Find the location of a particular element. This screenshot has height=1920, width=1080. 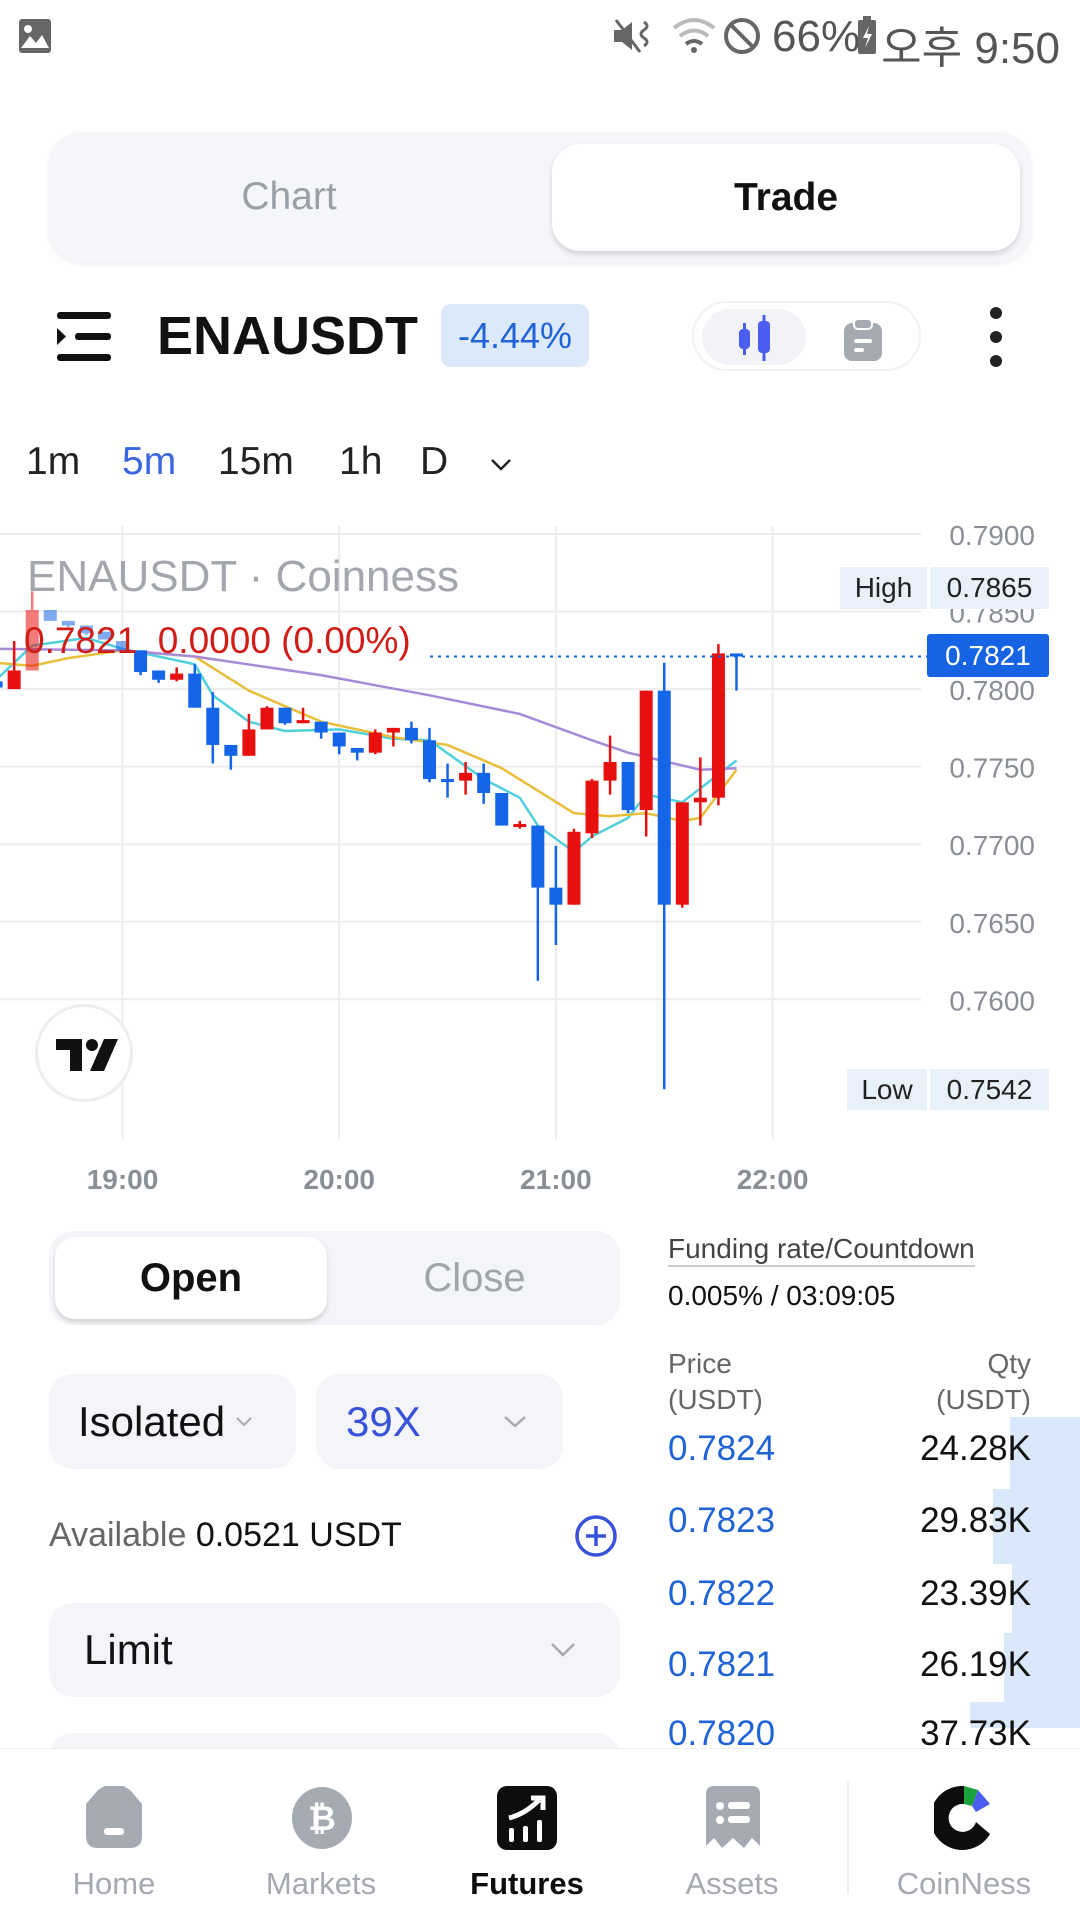

orderbook-row: 0.7820 37.73K is located at coordinates (849, 1736).